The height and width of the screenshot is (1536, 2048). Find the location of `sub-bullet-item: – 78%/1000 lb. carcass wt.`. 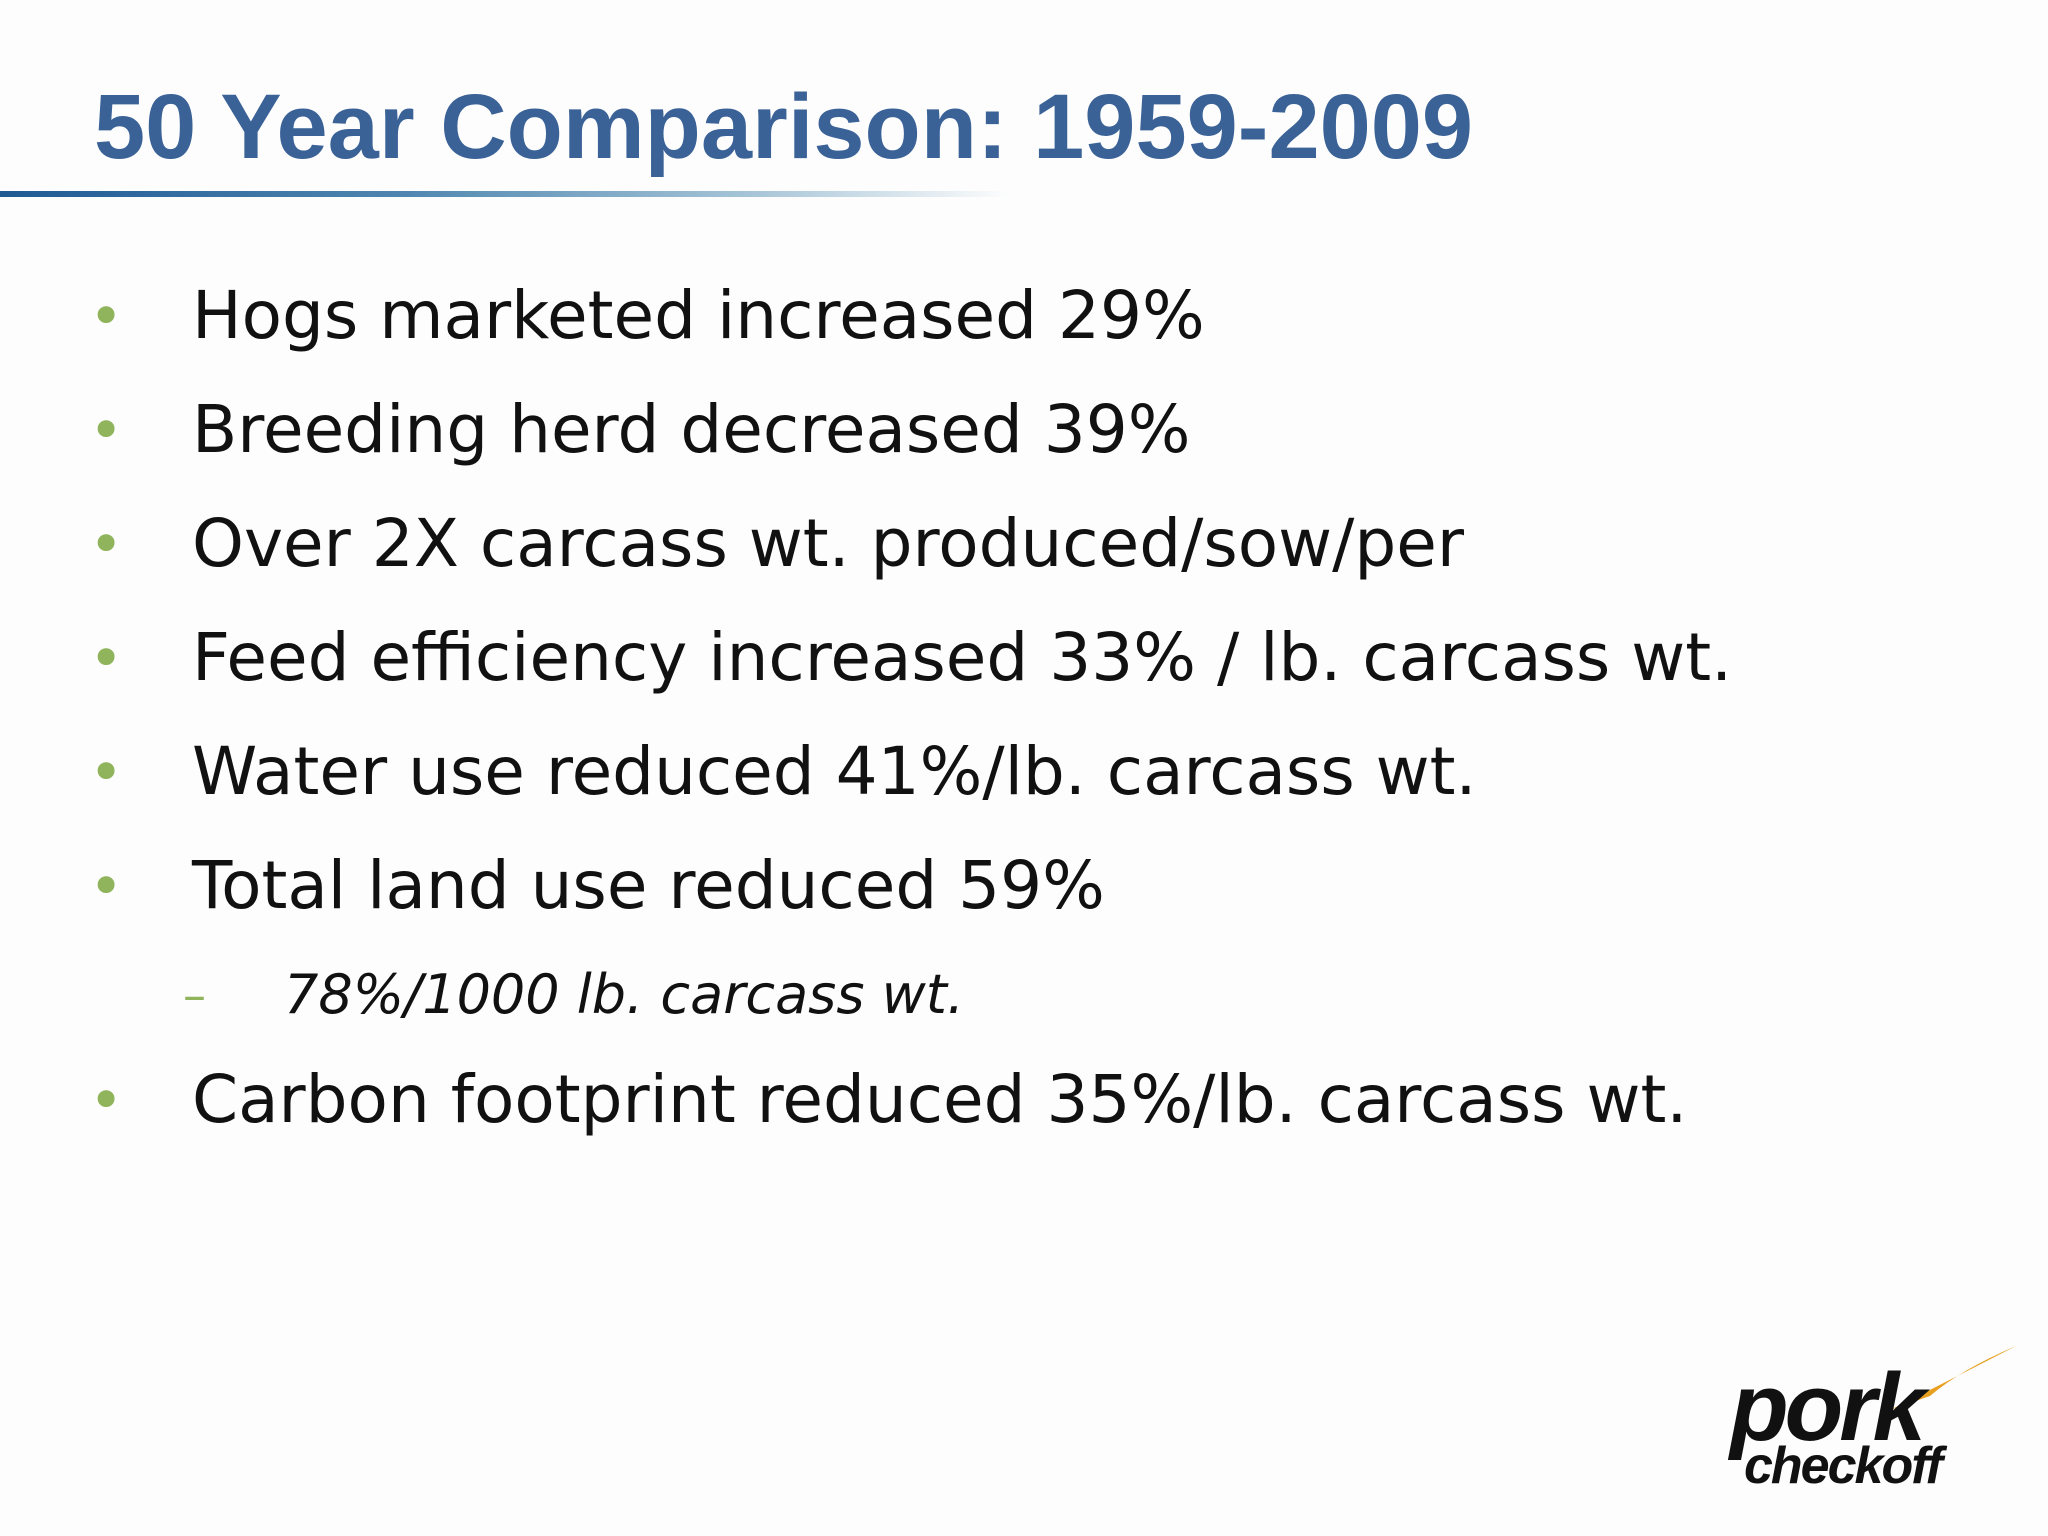

sub-bullet-item: – 78%/1000 lb. carcass wt. is located at coordinates (950, 995).